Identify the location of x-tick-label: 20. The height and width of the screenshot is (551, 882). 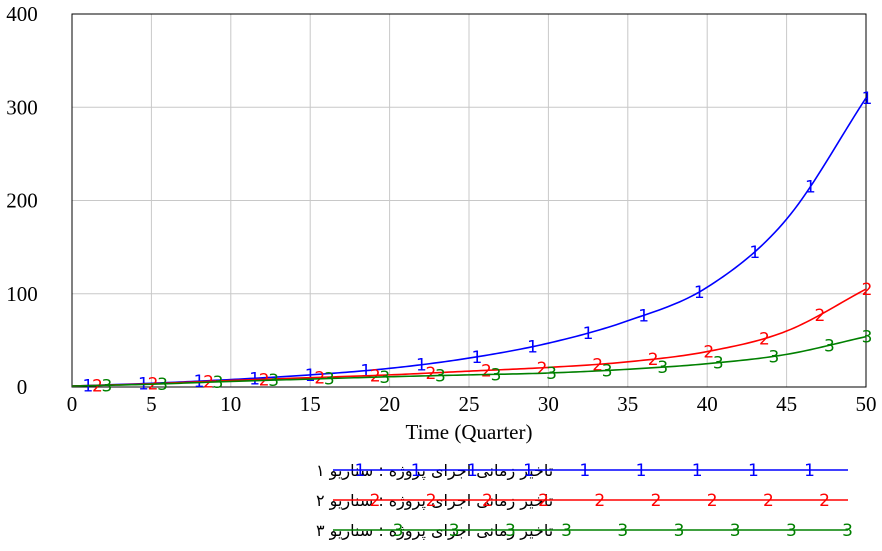
(389, 404).